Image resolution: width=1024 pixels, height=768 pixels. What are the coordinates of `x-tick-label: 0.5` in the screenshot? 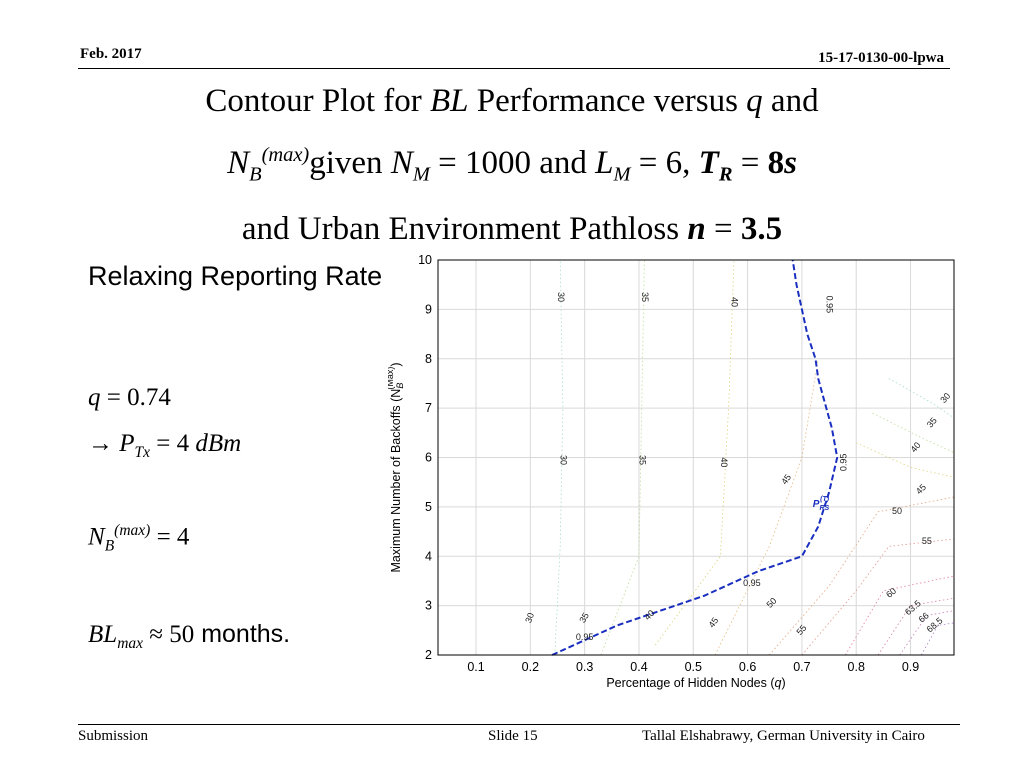 It's located at (693, 667).